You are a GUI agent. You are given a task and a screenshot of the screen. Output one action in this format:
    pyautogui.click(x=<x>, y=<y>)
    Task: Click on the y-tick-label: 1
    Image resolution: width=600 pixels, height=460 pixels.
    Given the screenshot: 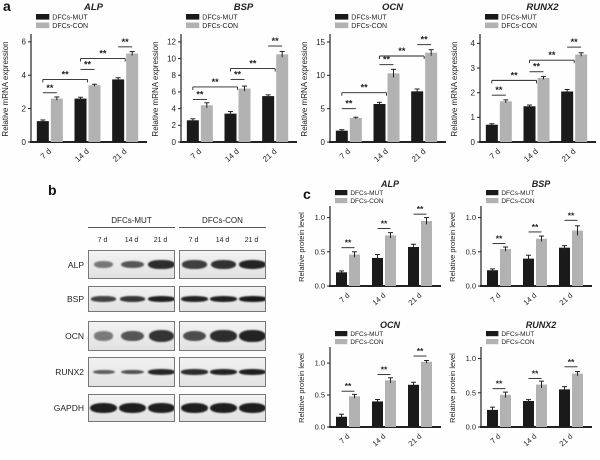 What is the action you would take?
    pyautogui.click(x=473, y=117)
    